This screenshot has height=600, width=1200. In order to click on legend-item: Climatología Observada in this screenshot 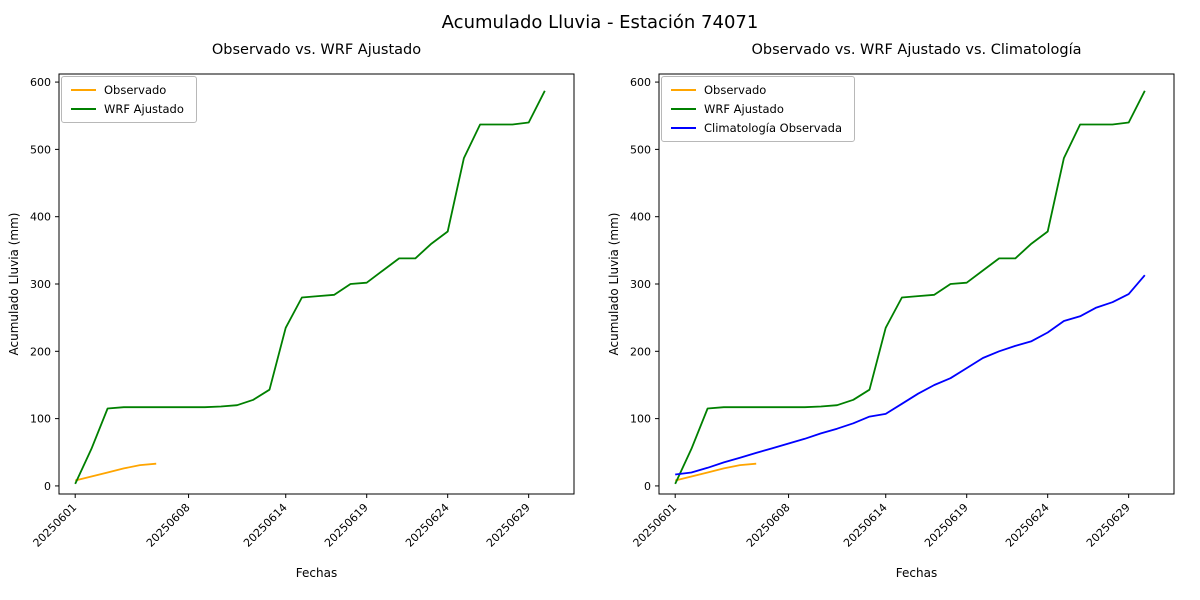, I will do `click(756, 128)`.